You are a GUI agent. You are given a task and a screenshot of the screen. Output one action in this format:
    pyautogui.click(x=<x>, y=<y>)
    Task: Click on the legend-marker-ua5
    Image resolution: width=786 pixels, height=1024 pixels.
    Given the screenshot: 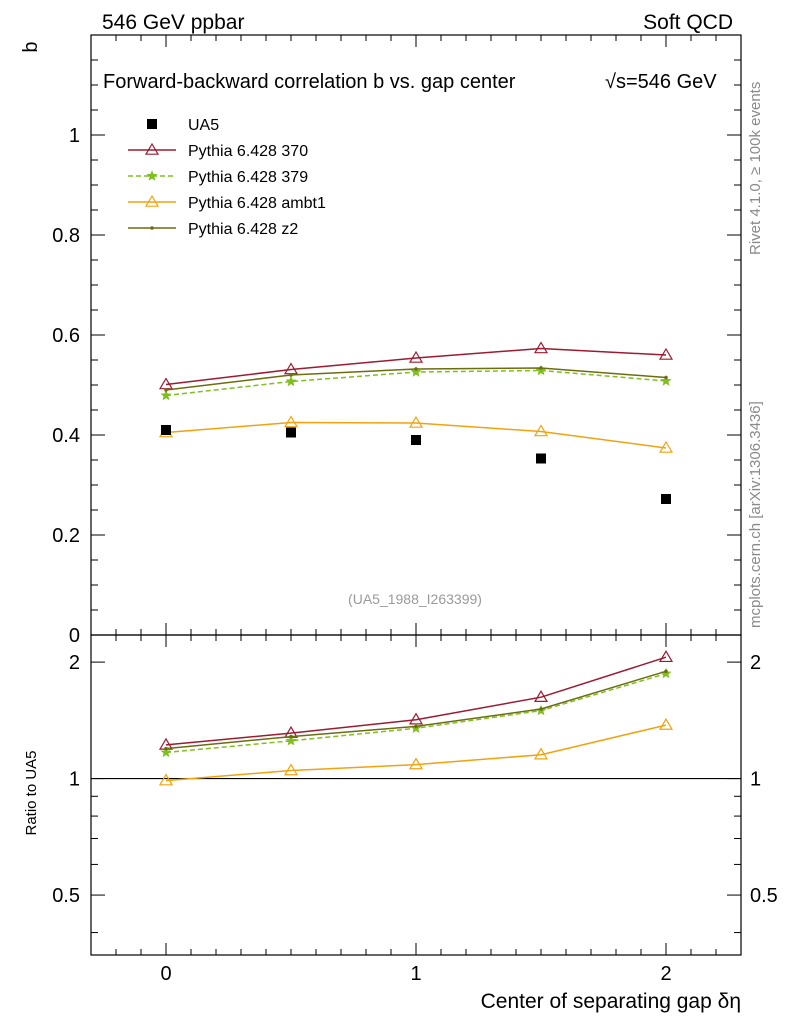 What is the action you would take?
    pyautogui.click(x=152, y=124)
    